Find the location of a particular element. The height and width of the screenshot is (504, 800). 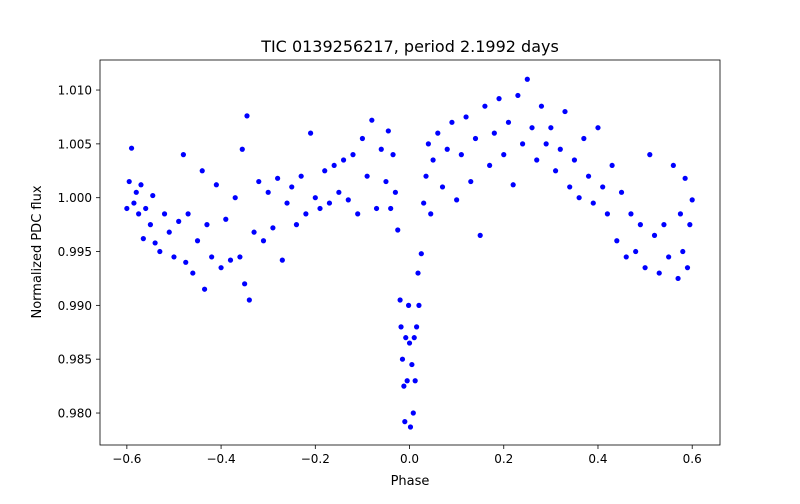

x-tick-label: −0.4 is located at coordinates (221, 459).